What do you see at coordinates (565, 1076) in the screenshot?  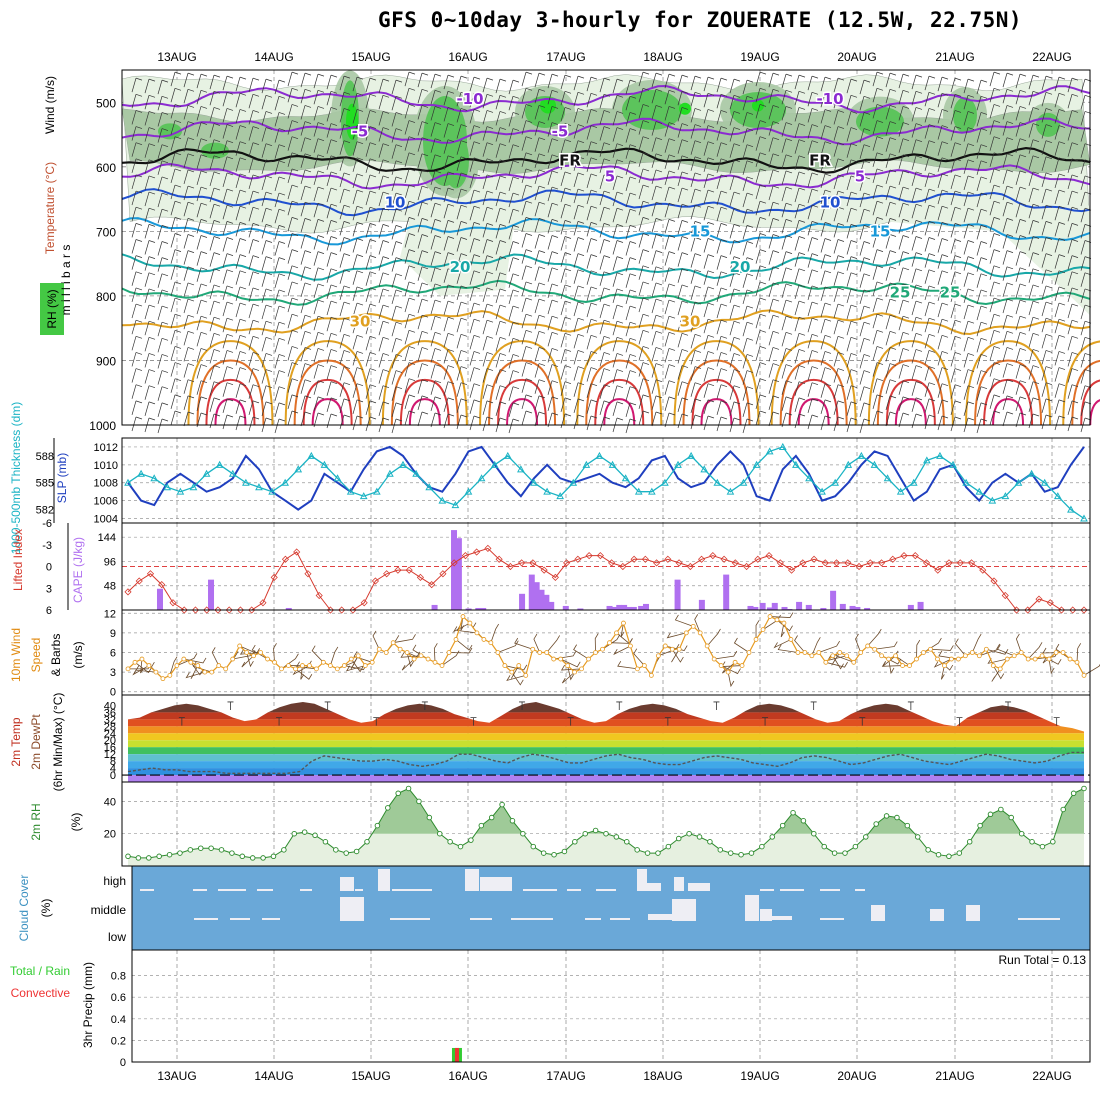 I see `date-label-bottom: 17AUG` at bounding box center [565, 1076].